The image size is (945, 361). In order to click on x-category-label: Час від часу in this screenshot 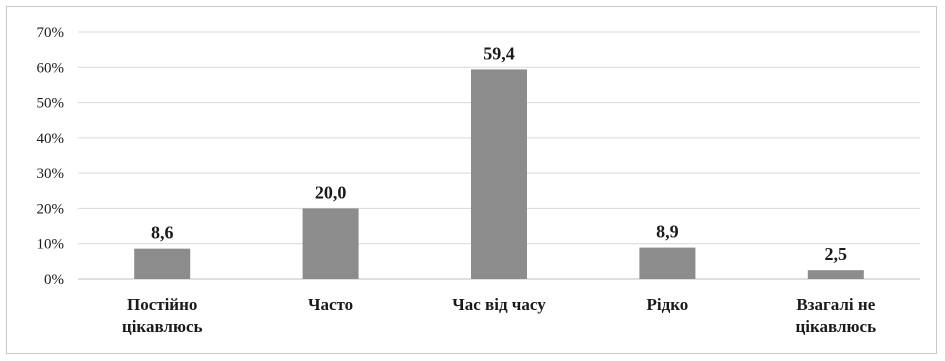, I will do `click(499, 304)`.